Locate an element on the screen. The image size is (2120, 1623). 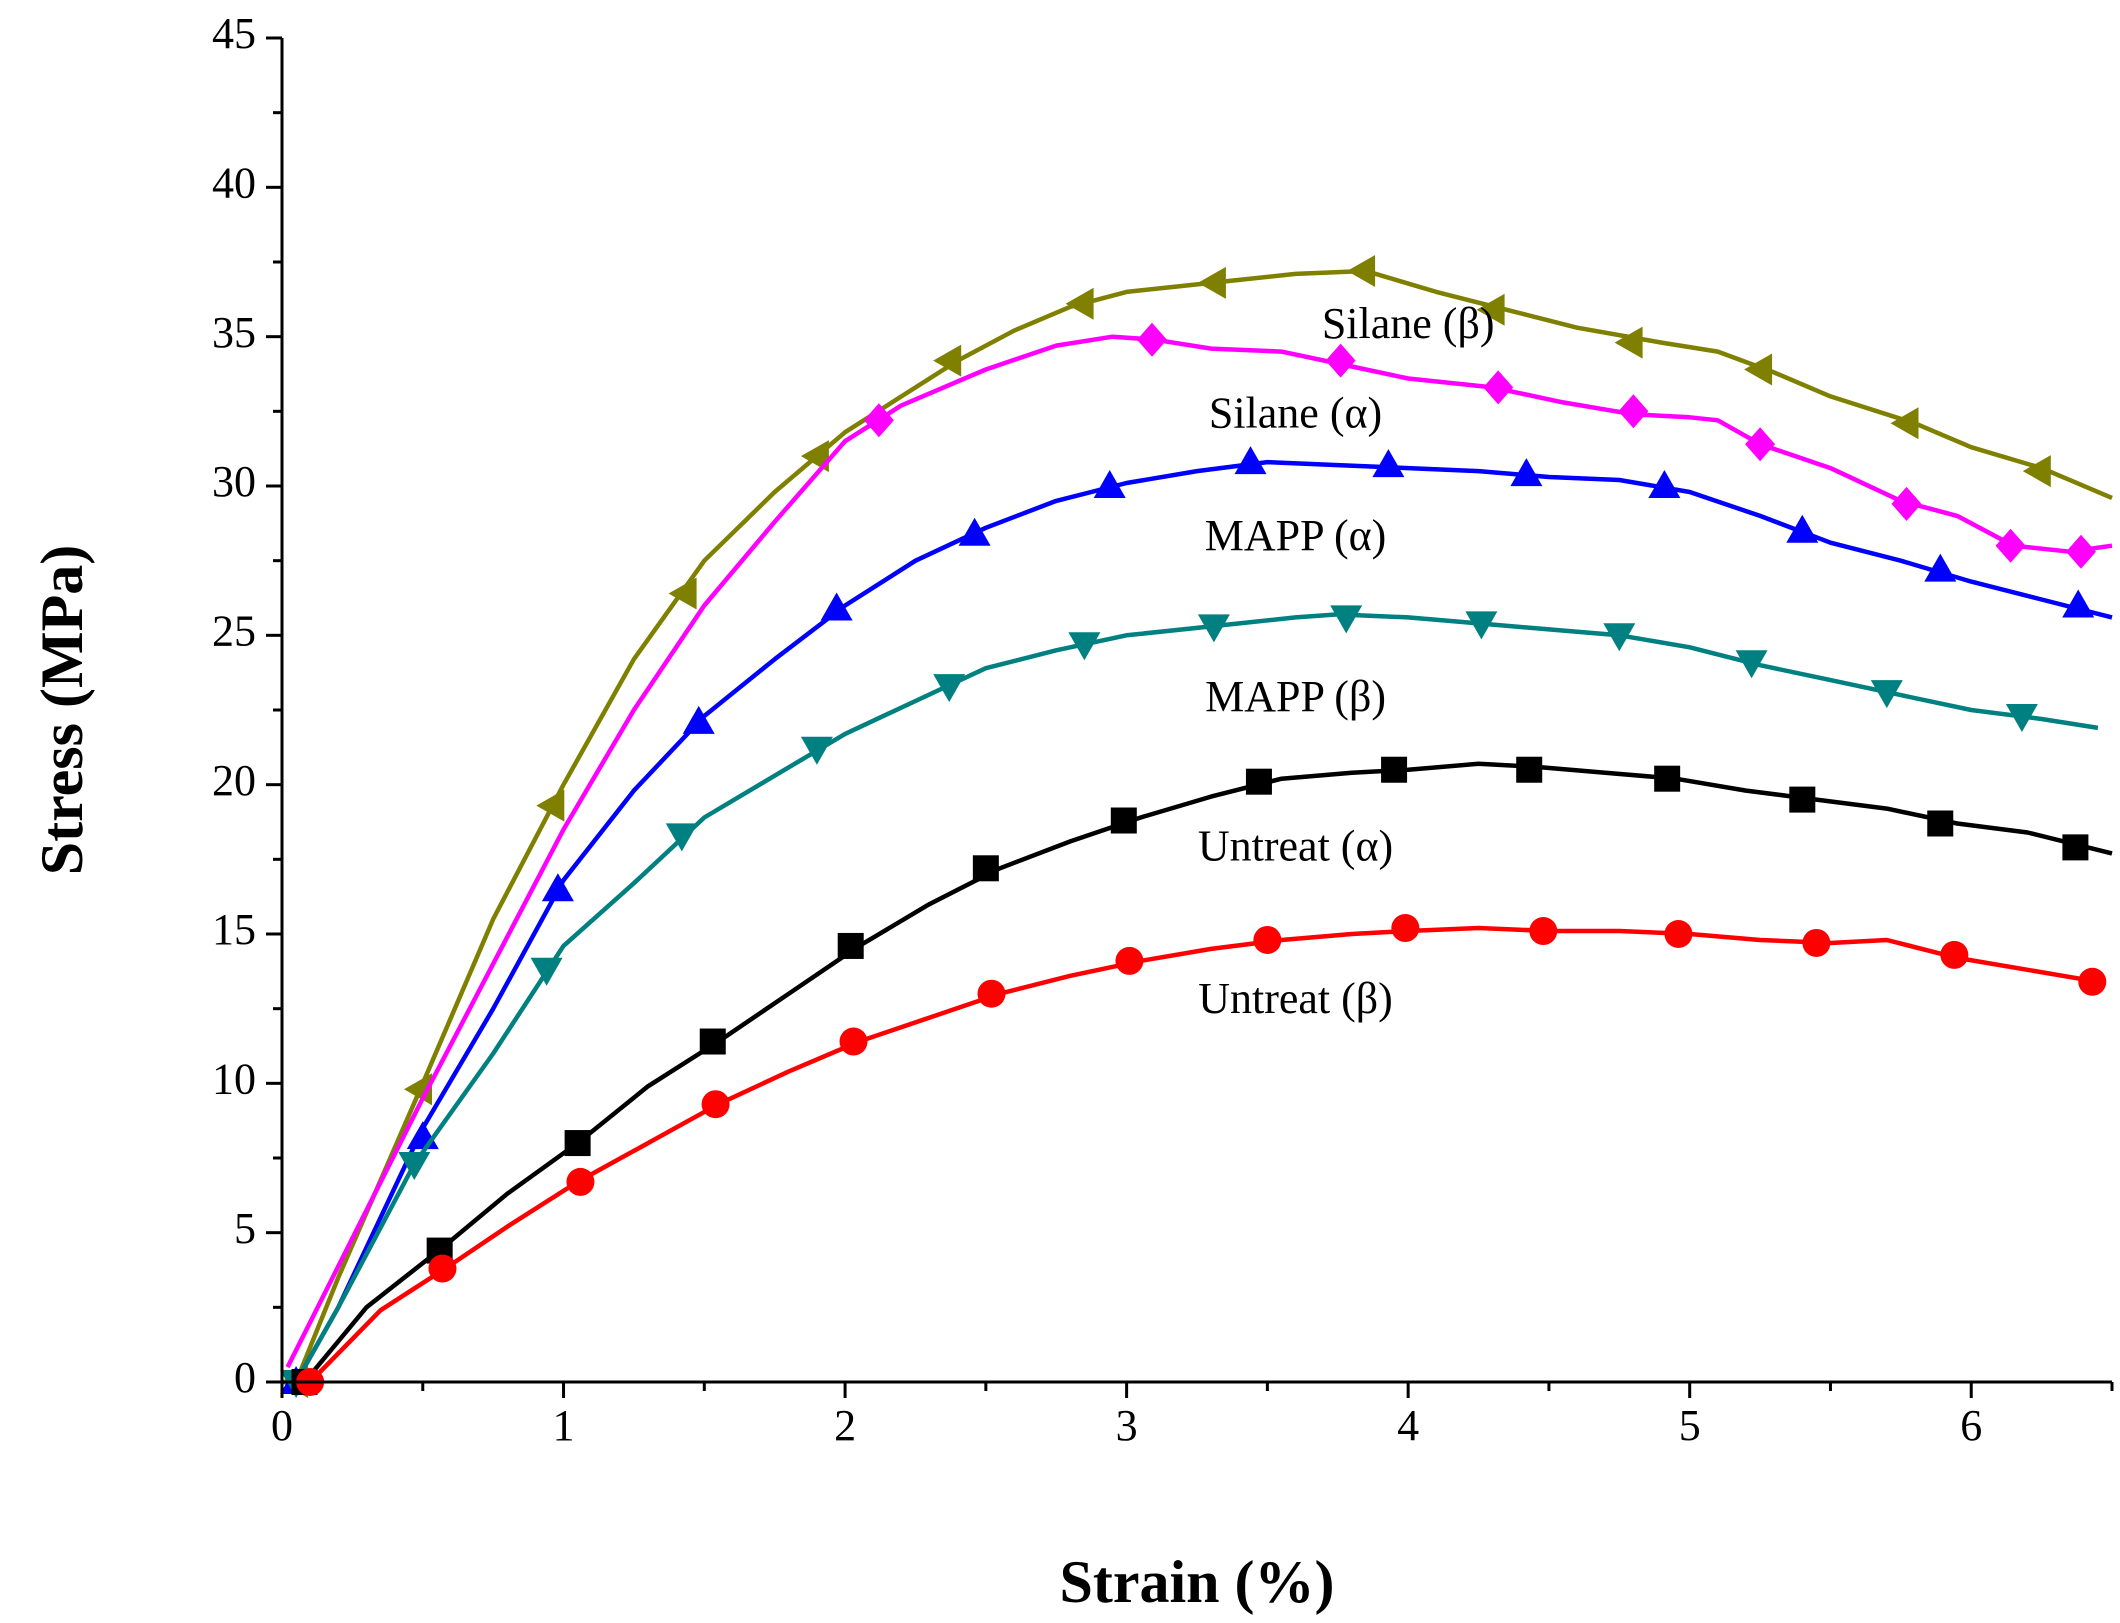
series-label: Silane (α) is located at coordinates (1295, 412).